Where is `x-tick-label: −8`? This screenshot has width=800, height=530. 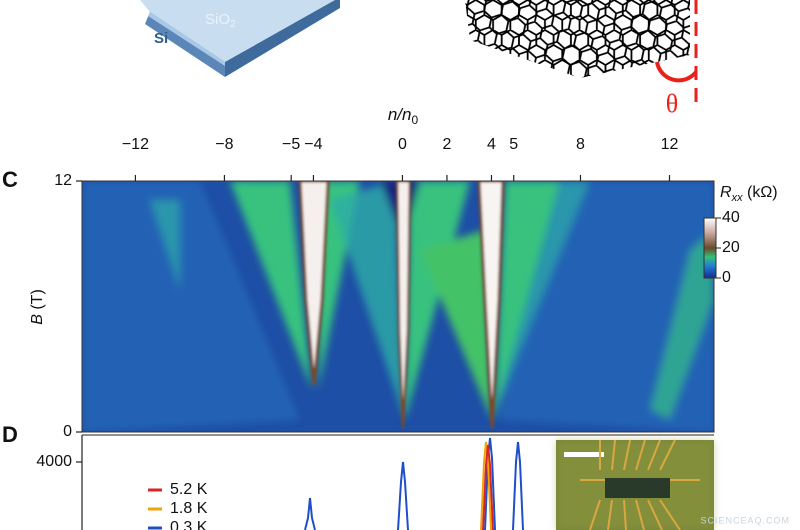
x-tick-label: −8 is located at coordinates (224, 144).